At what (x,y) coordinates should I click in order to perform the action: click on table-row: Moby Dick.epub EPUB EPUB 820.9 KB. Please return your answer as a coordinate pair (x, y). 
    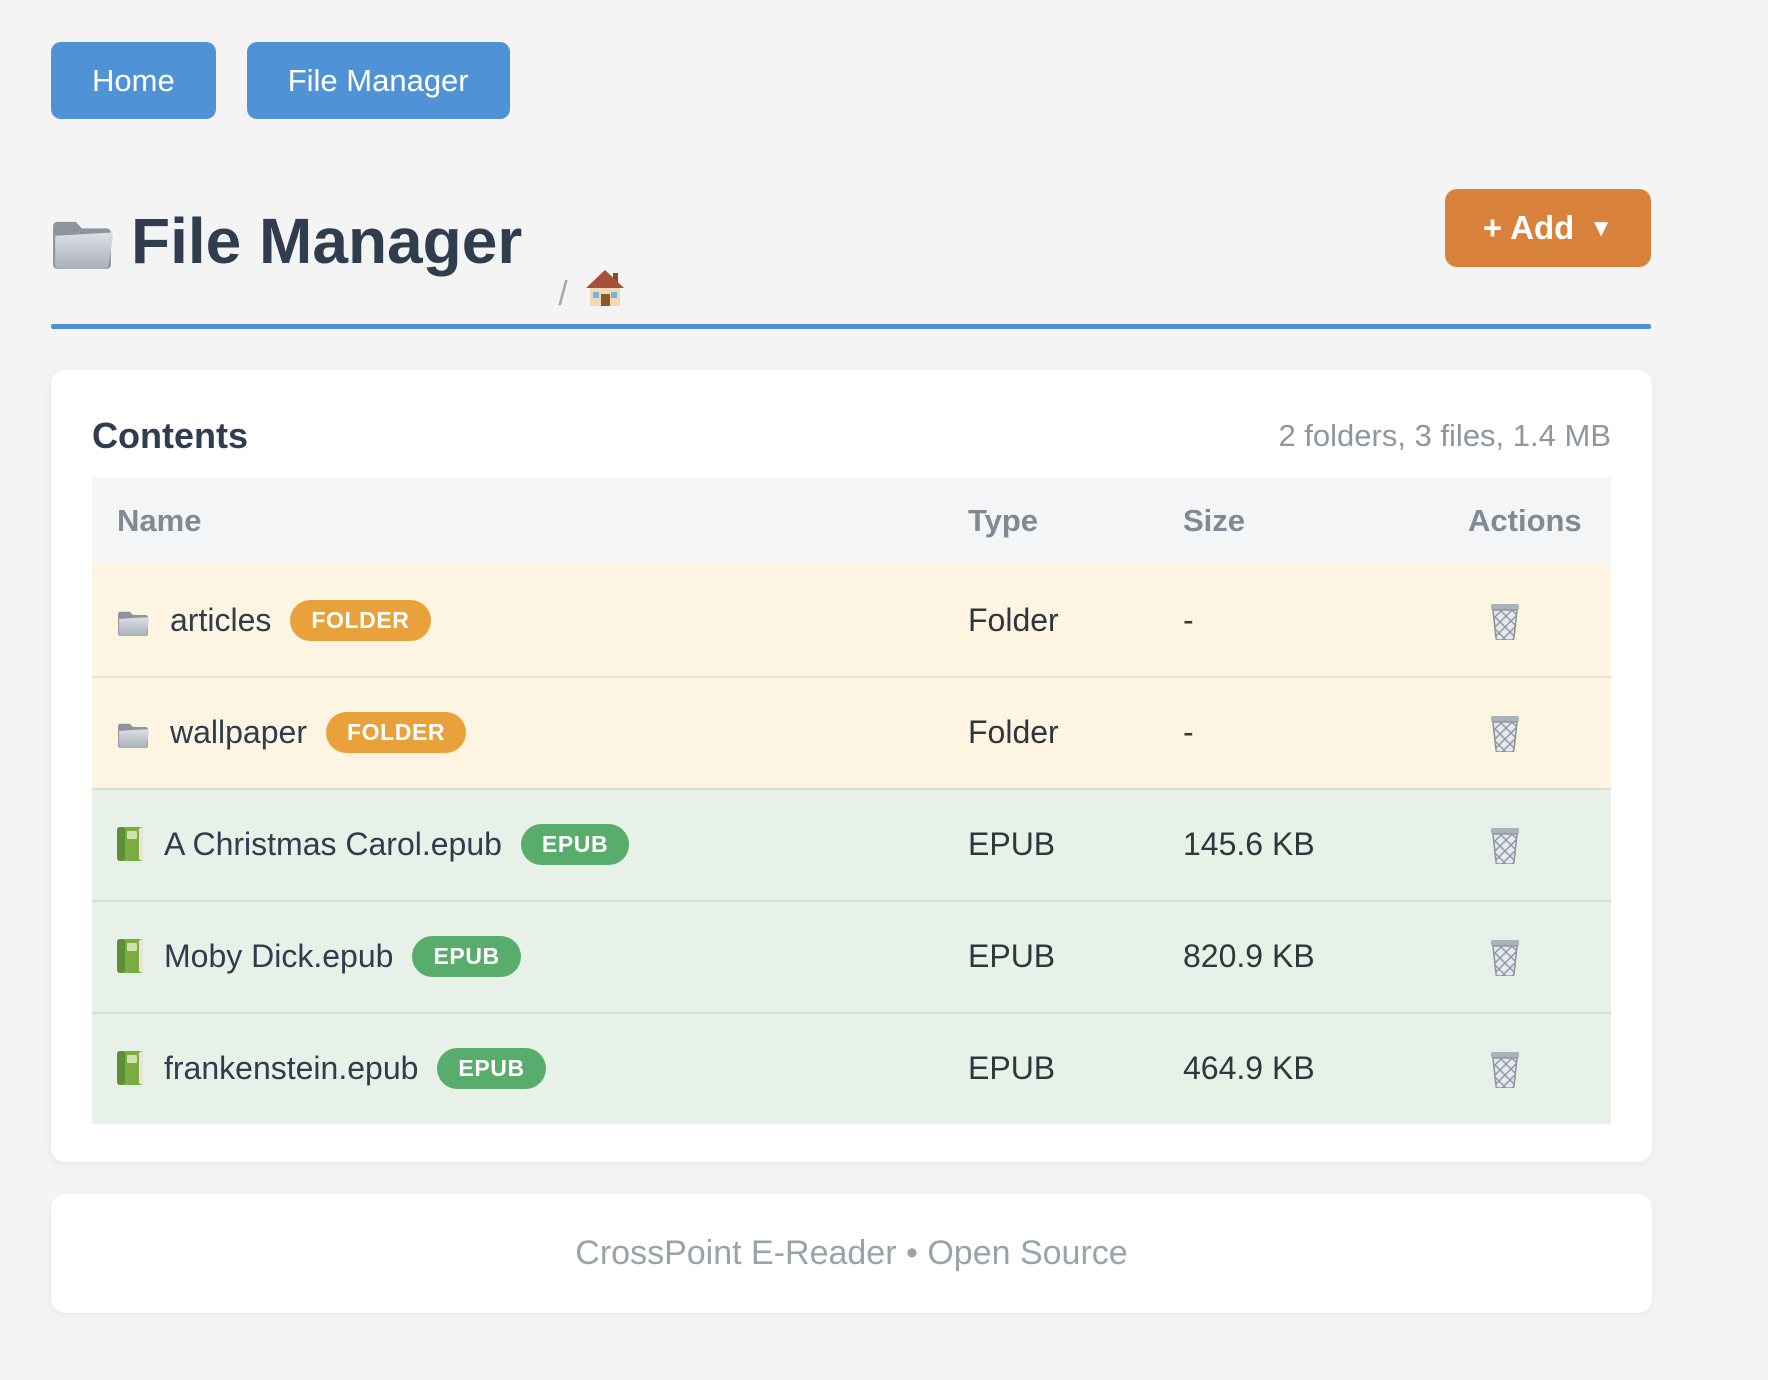
    Looking at the image, I should click on (851, 956).